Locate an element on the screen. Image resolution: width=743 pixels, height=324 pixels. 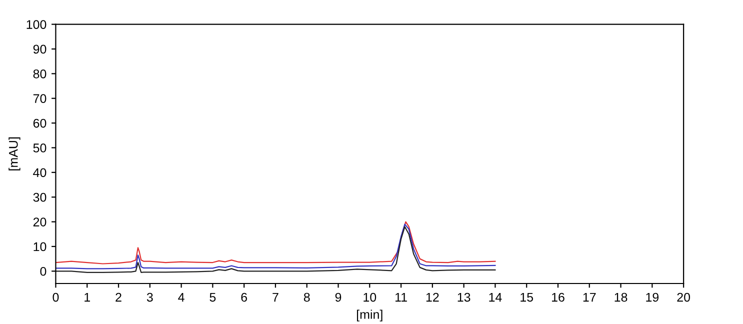
x-tick-label: 7 is located at coordinates (275, 297).